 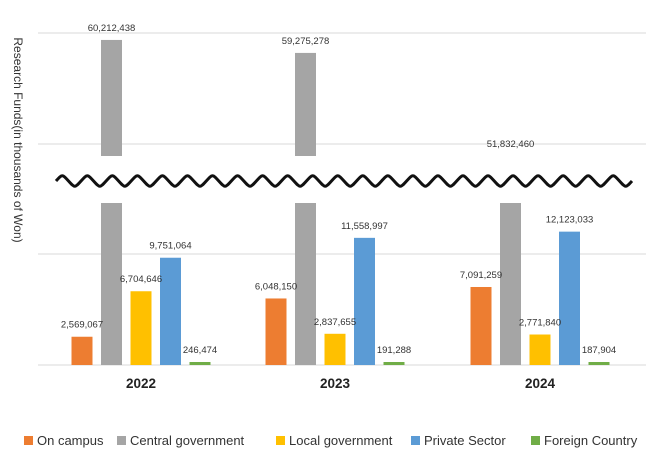 I want to click on legend-label: Private Sector, so click(x=465, y=440).